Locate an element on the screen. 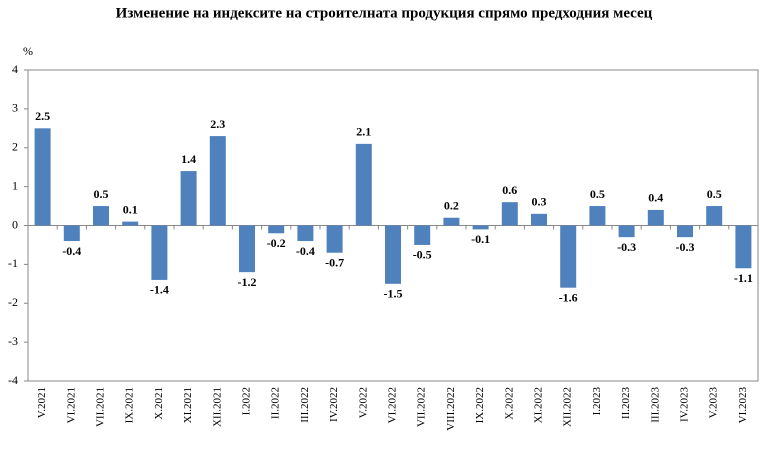 This screenshot has height=470, width=768. x-tick-label: V.2021 is located at coordinates (42, 402).